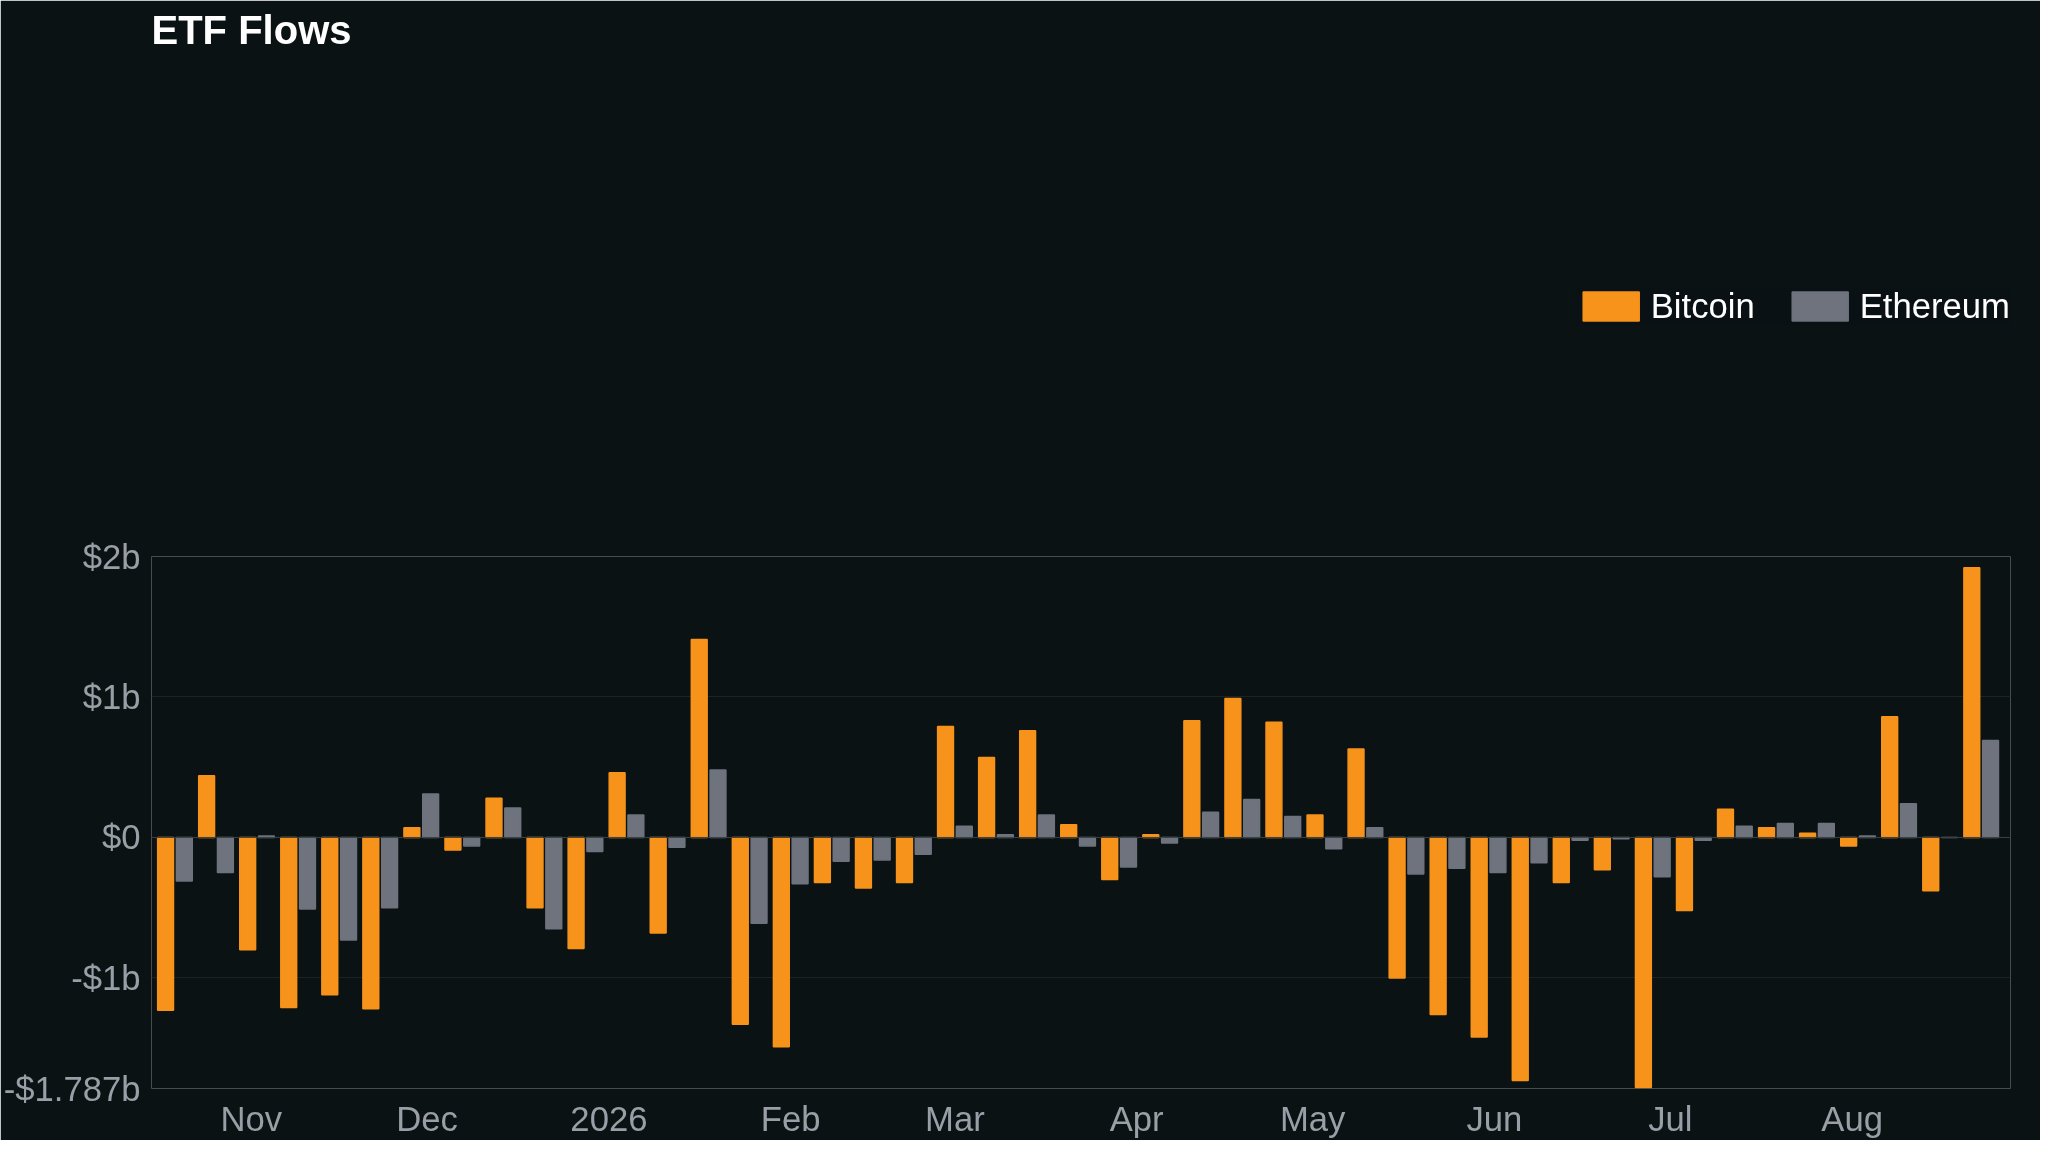 The width and height of the screenshot is (2048, 1152). Describe the element at coordinates (427, 1118) in the screenshot. I see `x-tick-label: Dec` at that location.